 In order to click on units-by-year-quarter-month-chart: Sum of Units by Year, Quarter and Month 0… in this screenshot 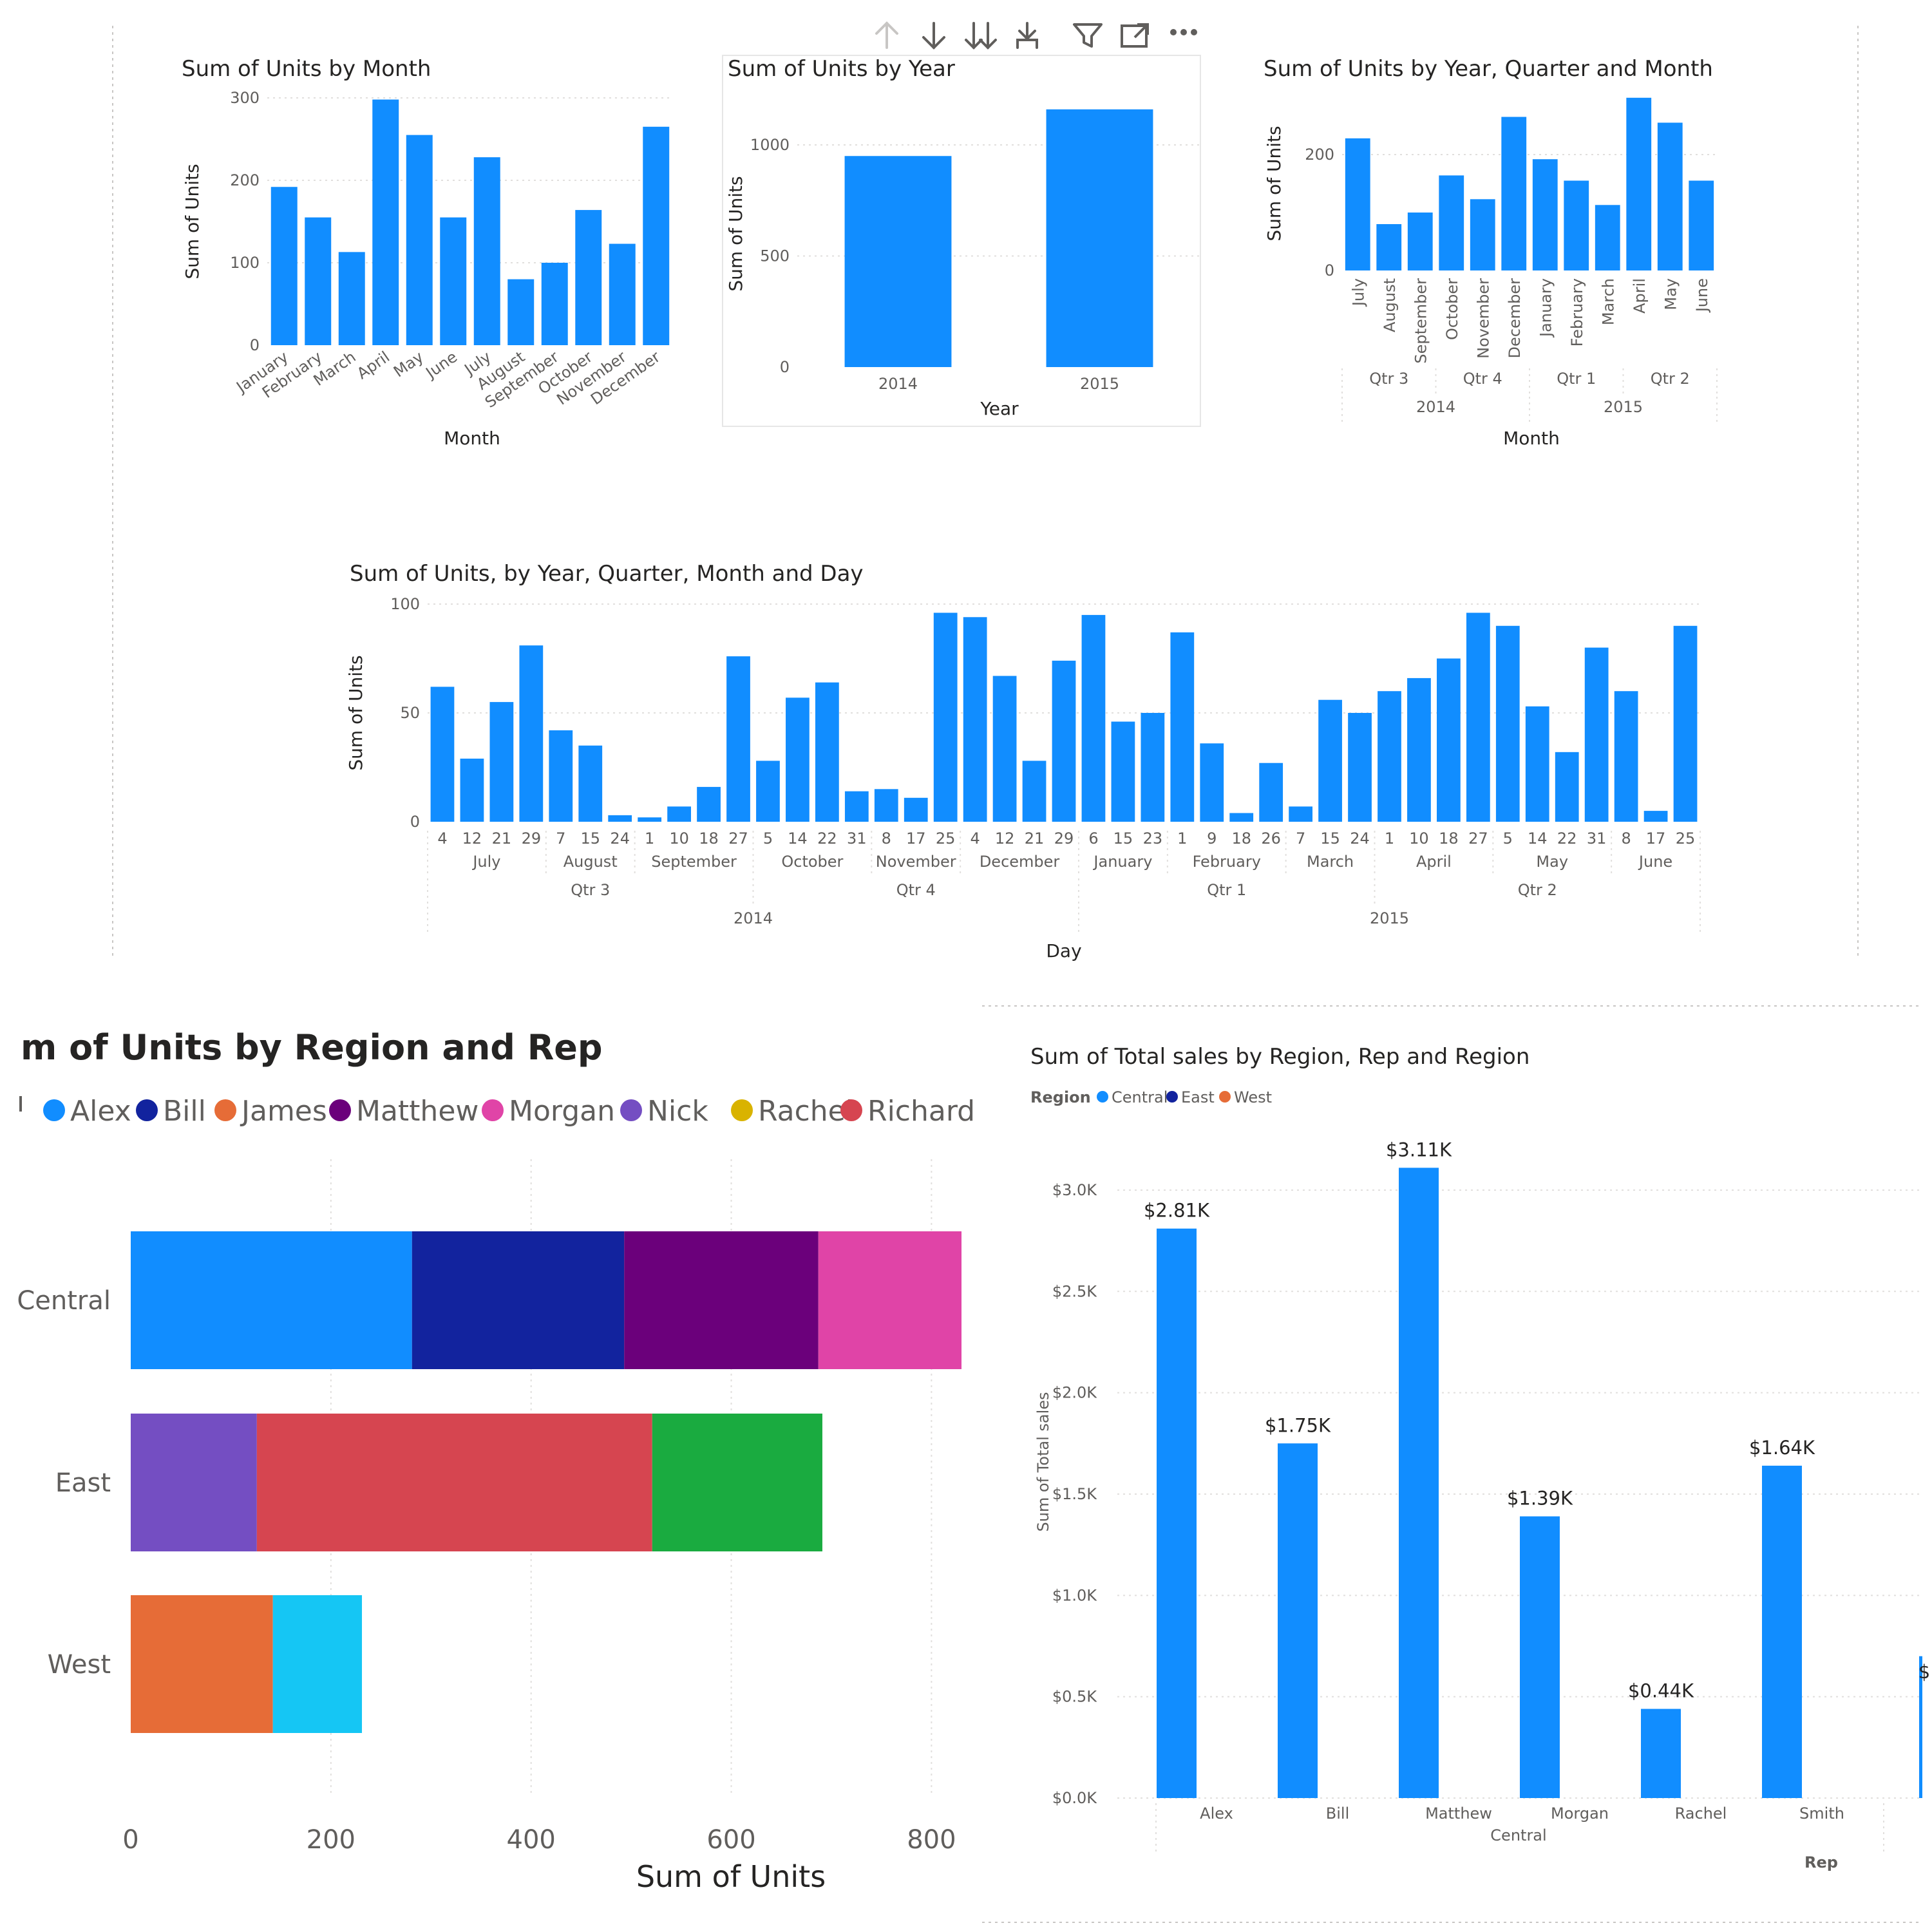, I will do `click(1491, 253)`.